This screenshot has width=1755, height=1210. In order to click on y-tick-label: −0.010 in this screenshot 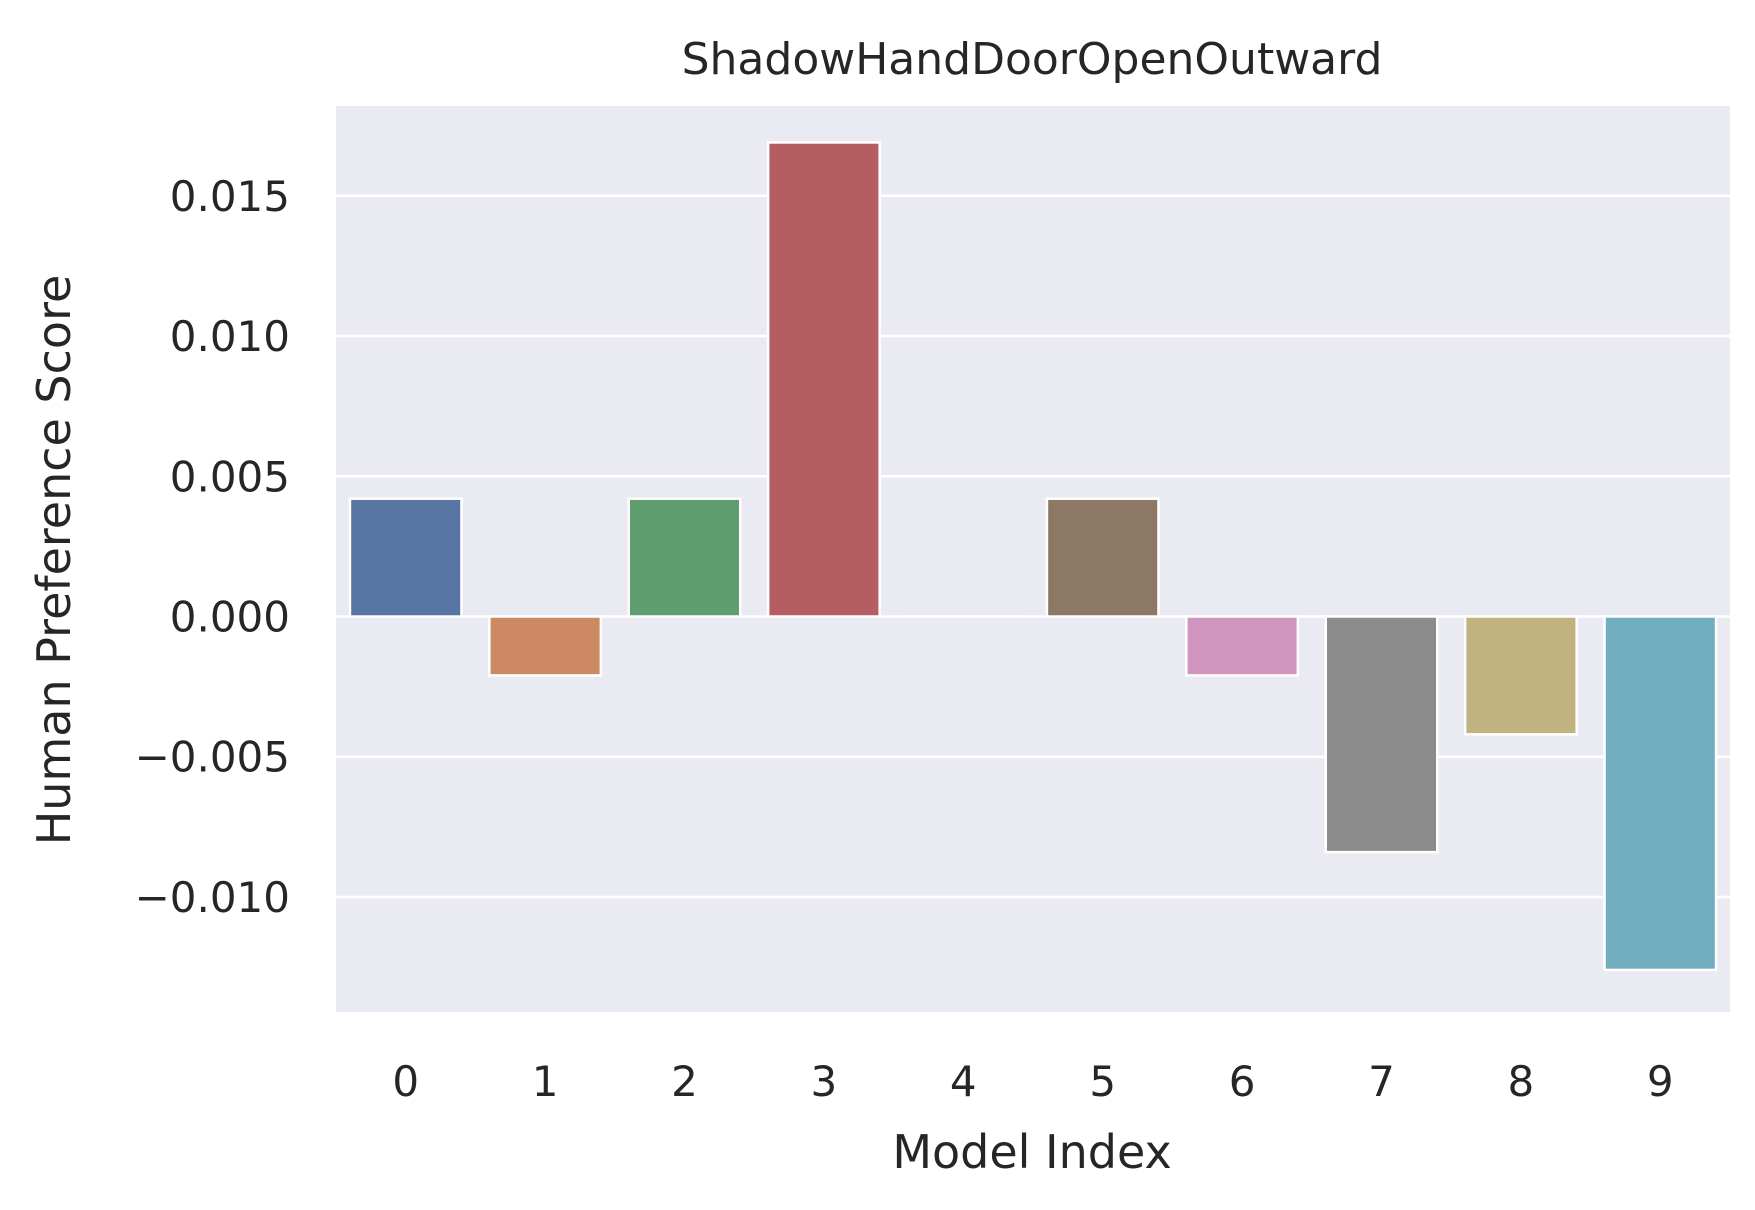, I will do `click(212, 897)`.